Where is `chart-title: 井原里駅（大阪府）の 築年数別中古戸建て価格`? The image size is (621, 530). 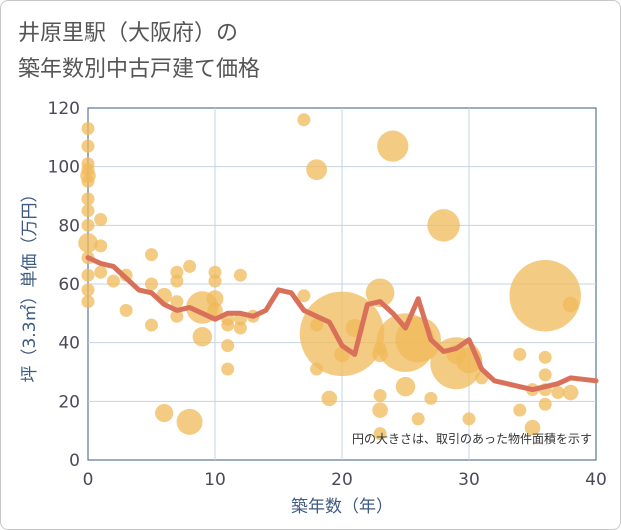 chart-title: 井原里駅（大阪府）の 築年数別中古戸建て価格 is located at coordinates (139, 52).